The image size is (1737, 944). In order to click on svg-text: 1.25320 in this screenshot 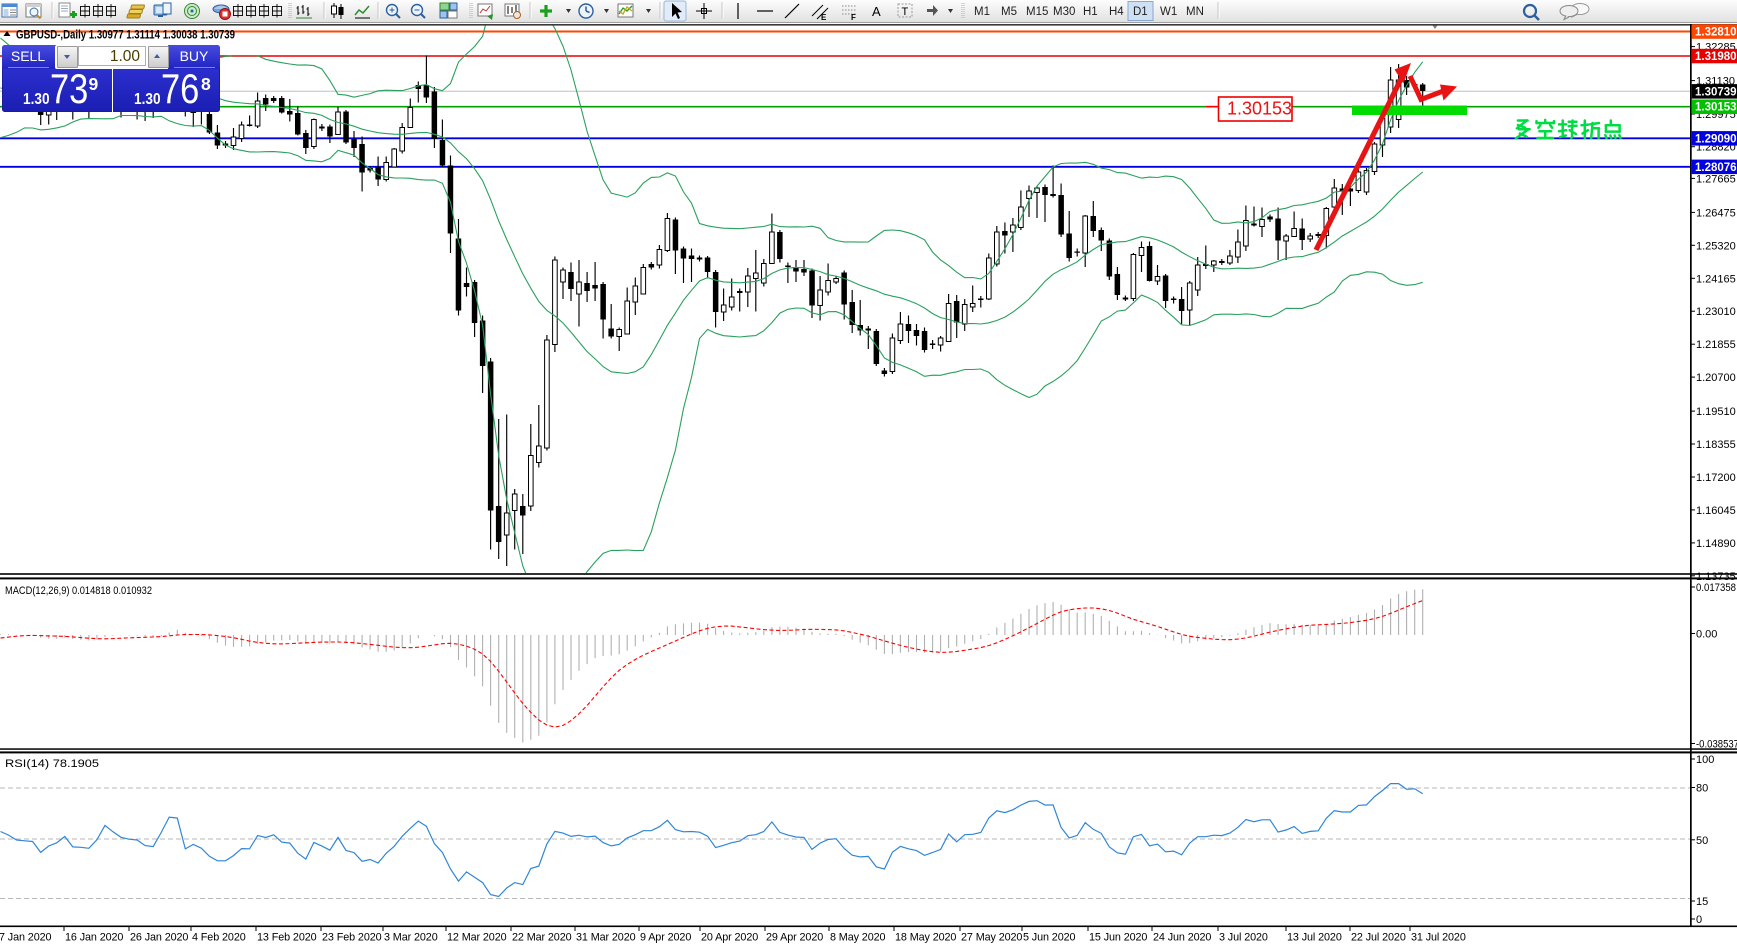, I will do `click(1716, 246)`.